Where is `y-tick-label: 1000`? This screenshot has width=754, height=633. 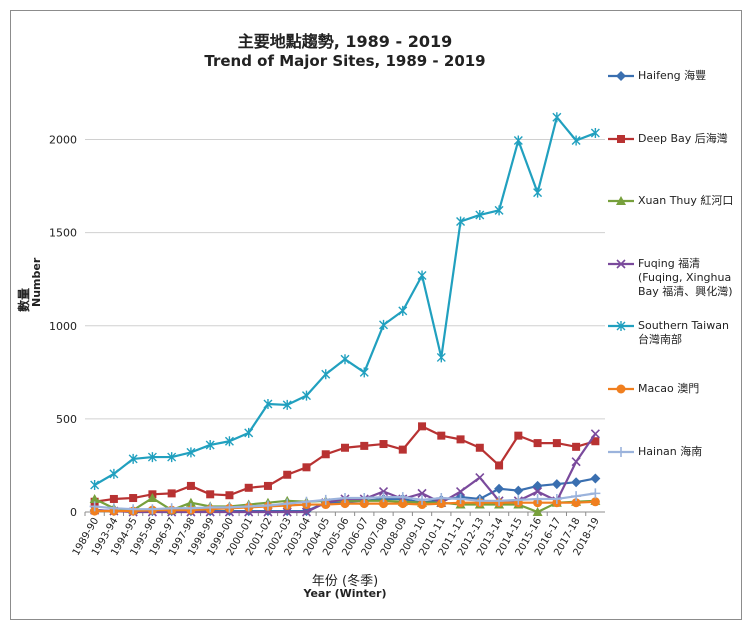 y-tick-label: 1000 is located at coordinates (63, 326).